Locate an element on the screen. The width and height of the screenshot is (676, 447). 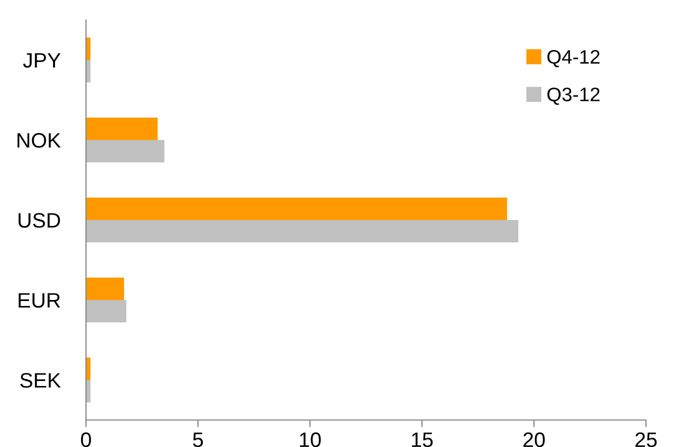
x-tick-label: 10 is located at coordinates (310, 439).